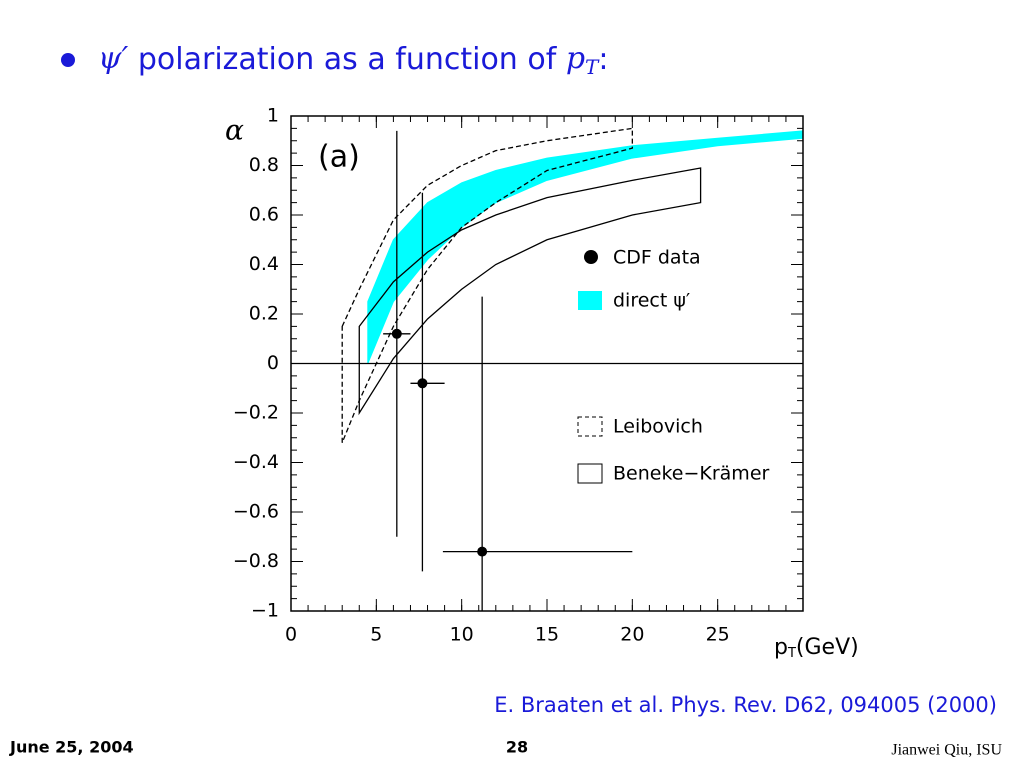  Describe the element at coordinates (256, 561) in the screenshot. I see `y-tick-label: −0.8` at that location.